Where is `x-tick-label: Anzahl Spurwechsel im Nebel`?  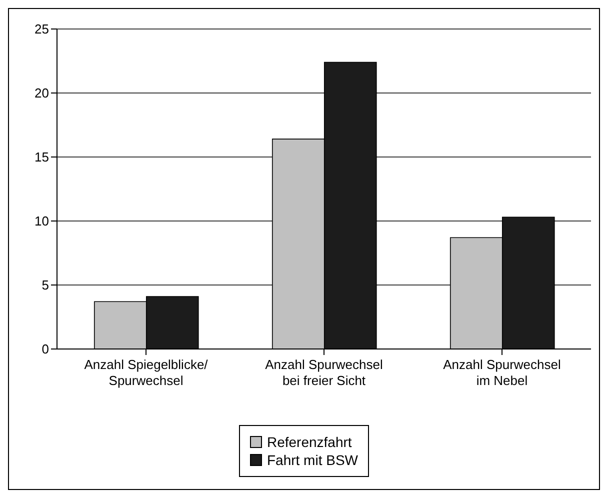 x-tick-label: Anzahl Spurwechsel im Nebel is located at coordinates (502, 372).